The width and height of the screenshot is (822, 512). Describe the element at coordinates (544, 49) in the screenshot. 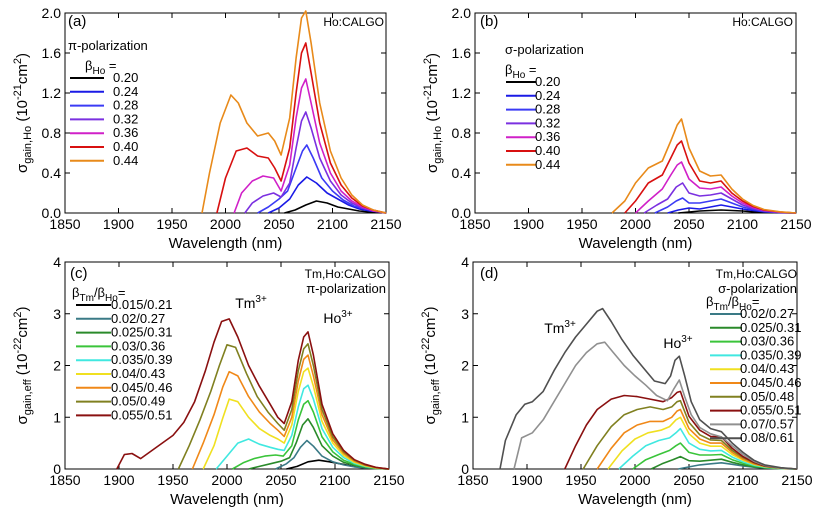

I see `chart-subtitle: σ-polarization` at that location.